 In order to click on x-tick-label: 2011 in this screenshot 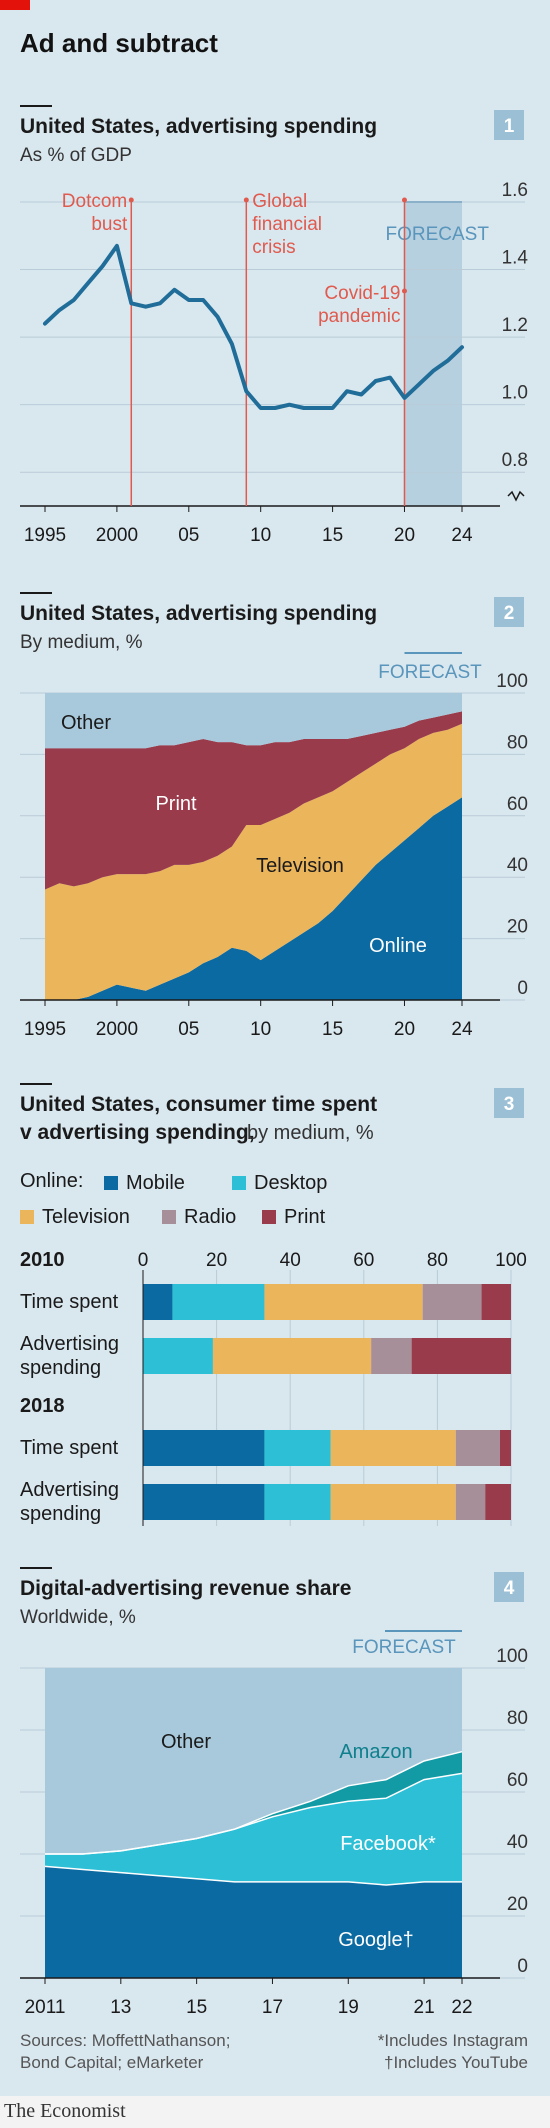, I will do `click(45, 2007)`.